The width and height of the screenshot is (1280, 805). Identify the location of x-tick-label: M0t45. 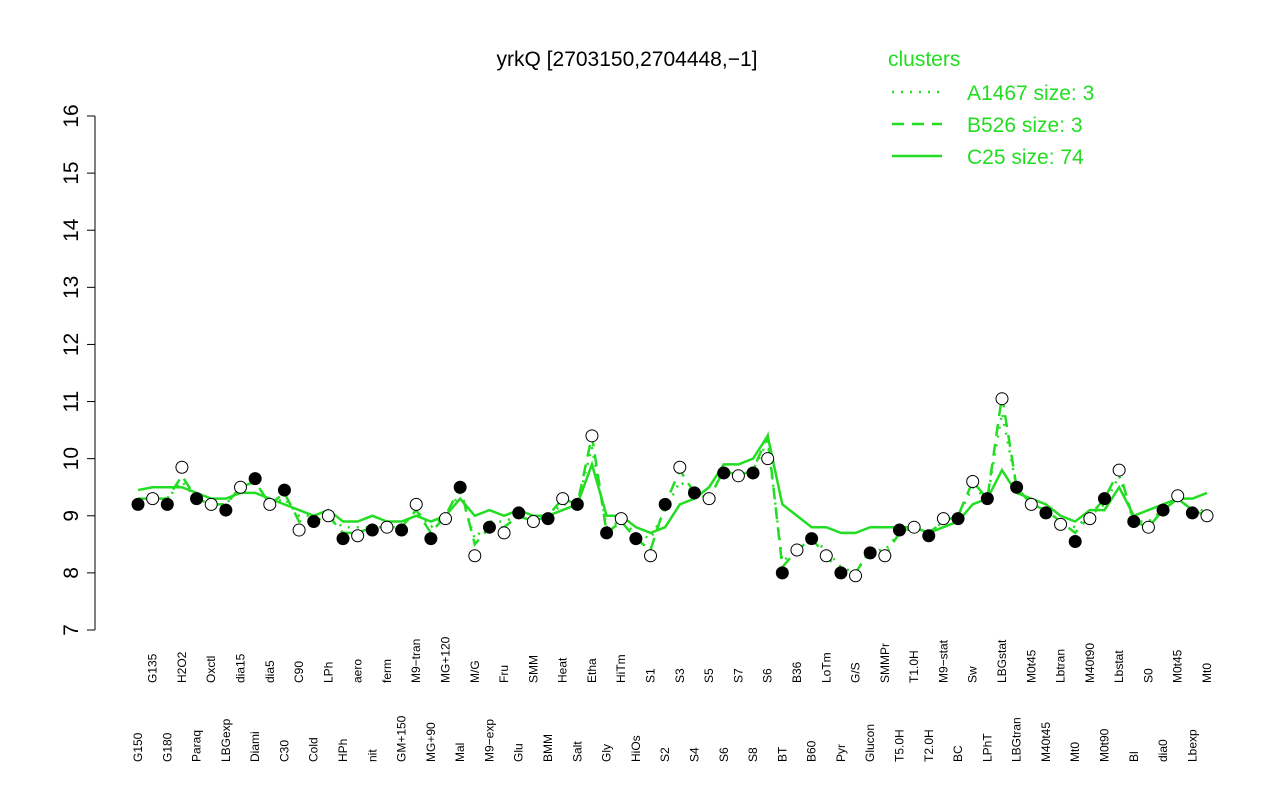
(1178, 666).